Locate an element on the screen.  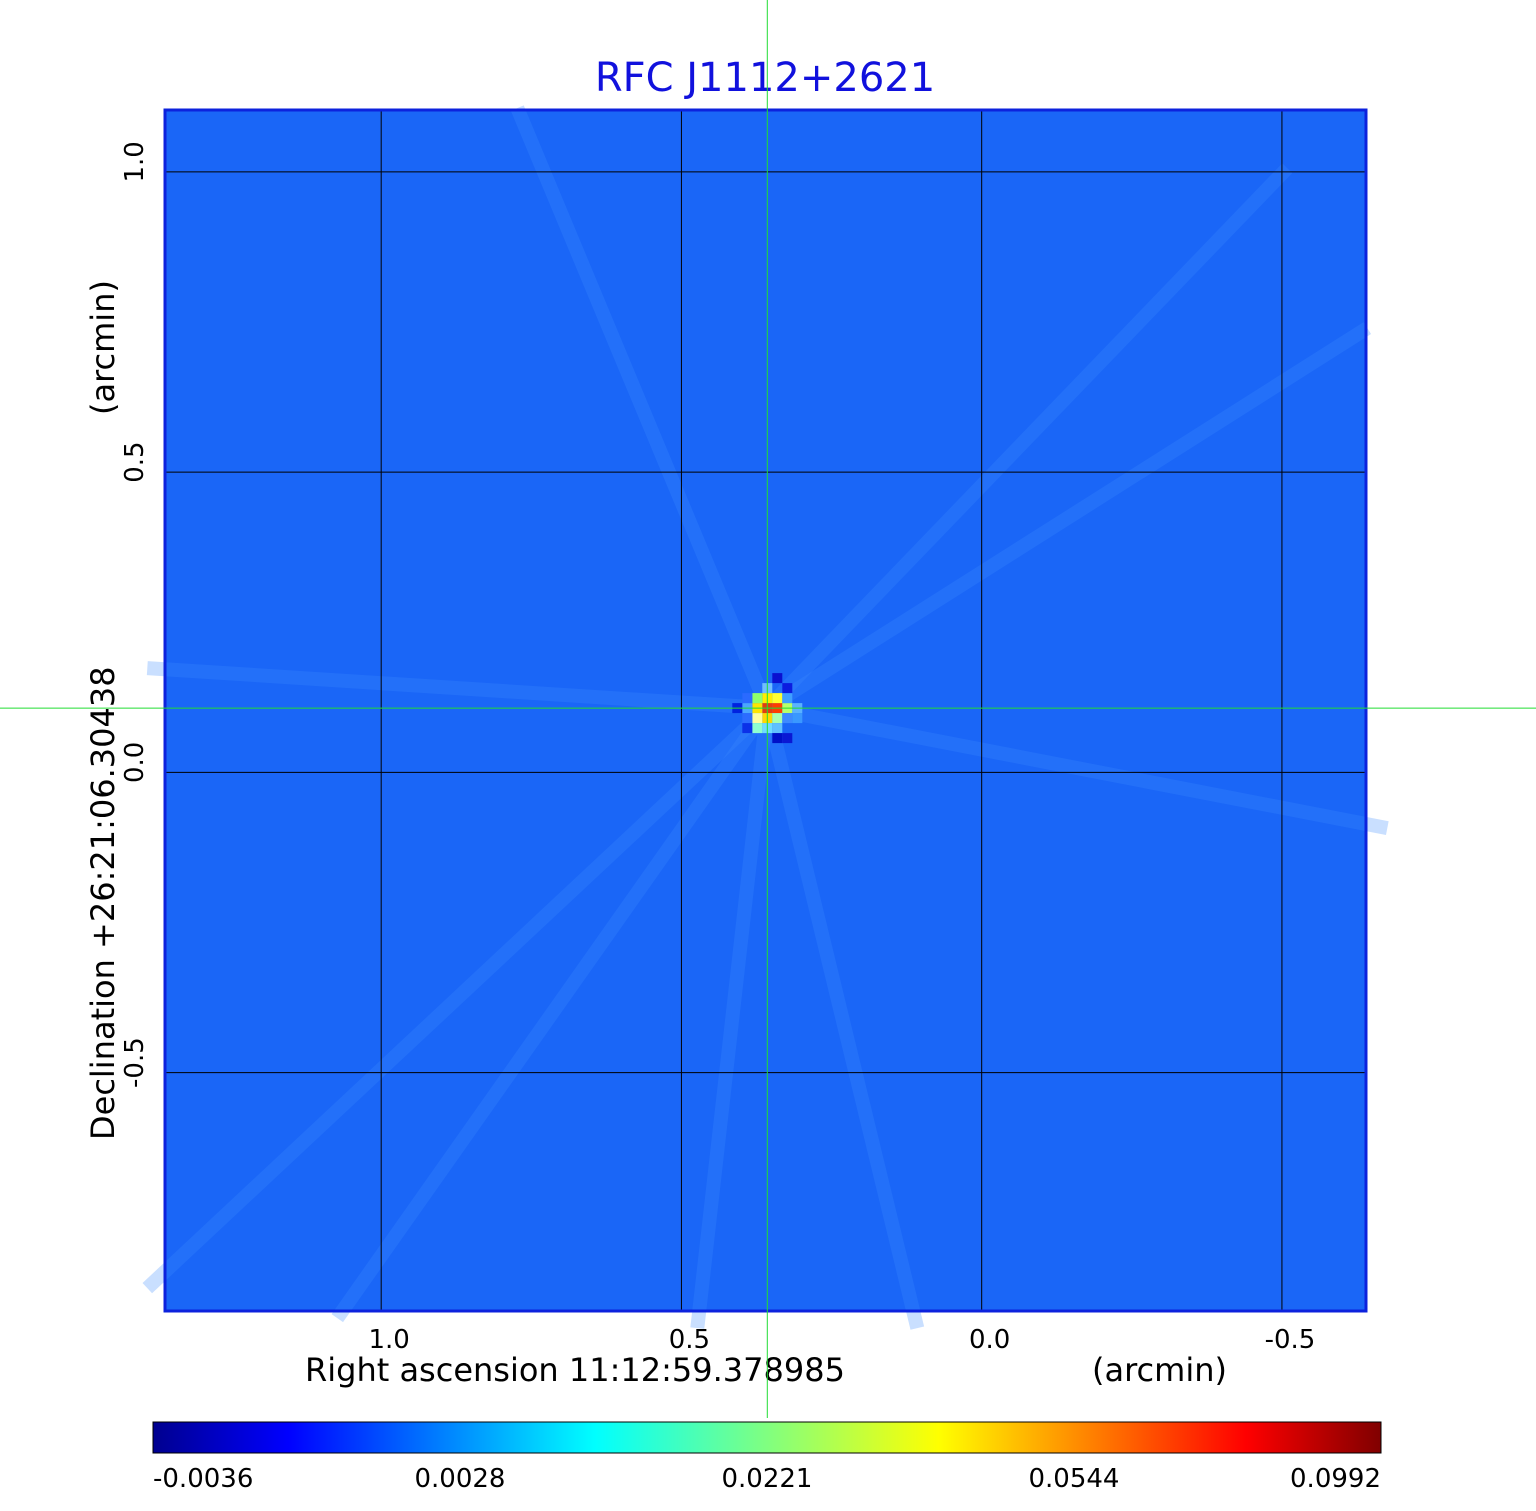
x-tick-labels: 1.0 0.5 0.0 -0.5 is located at coordinates (842, 1340).